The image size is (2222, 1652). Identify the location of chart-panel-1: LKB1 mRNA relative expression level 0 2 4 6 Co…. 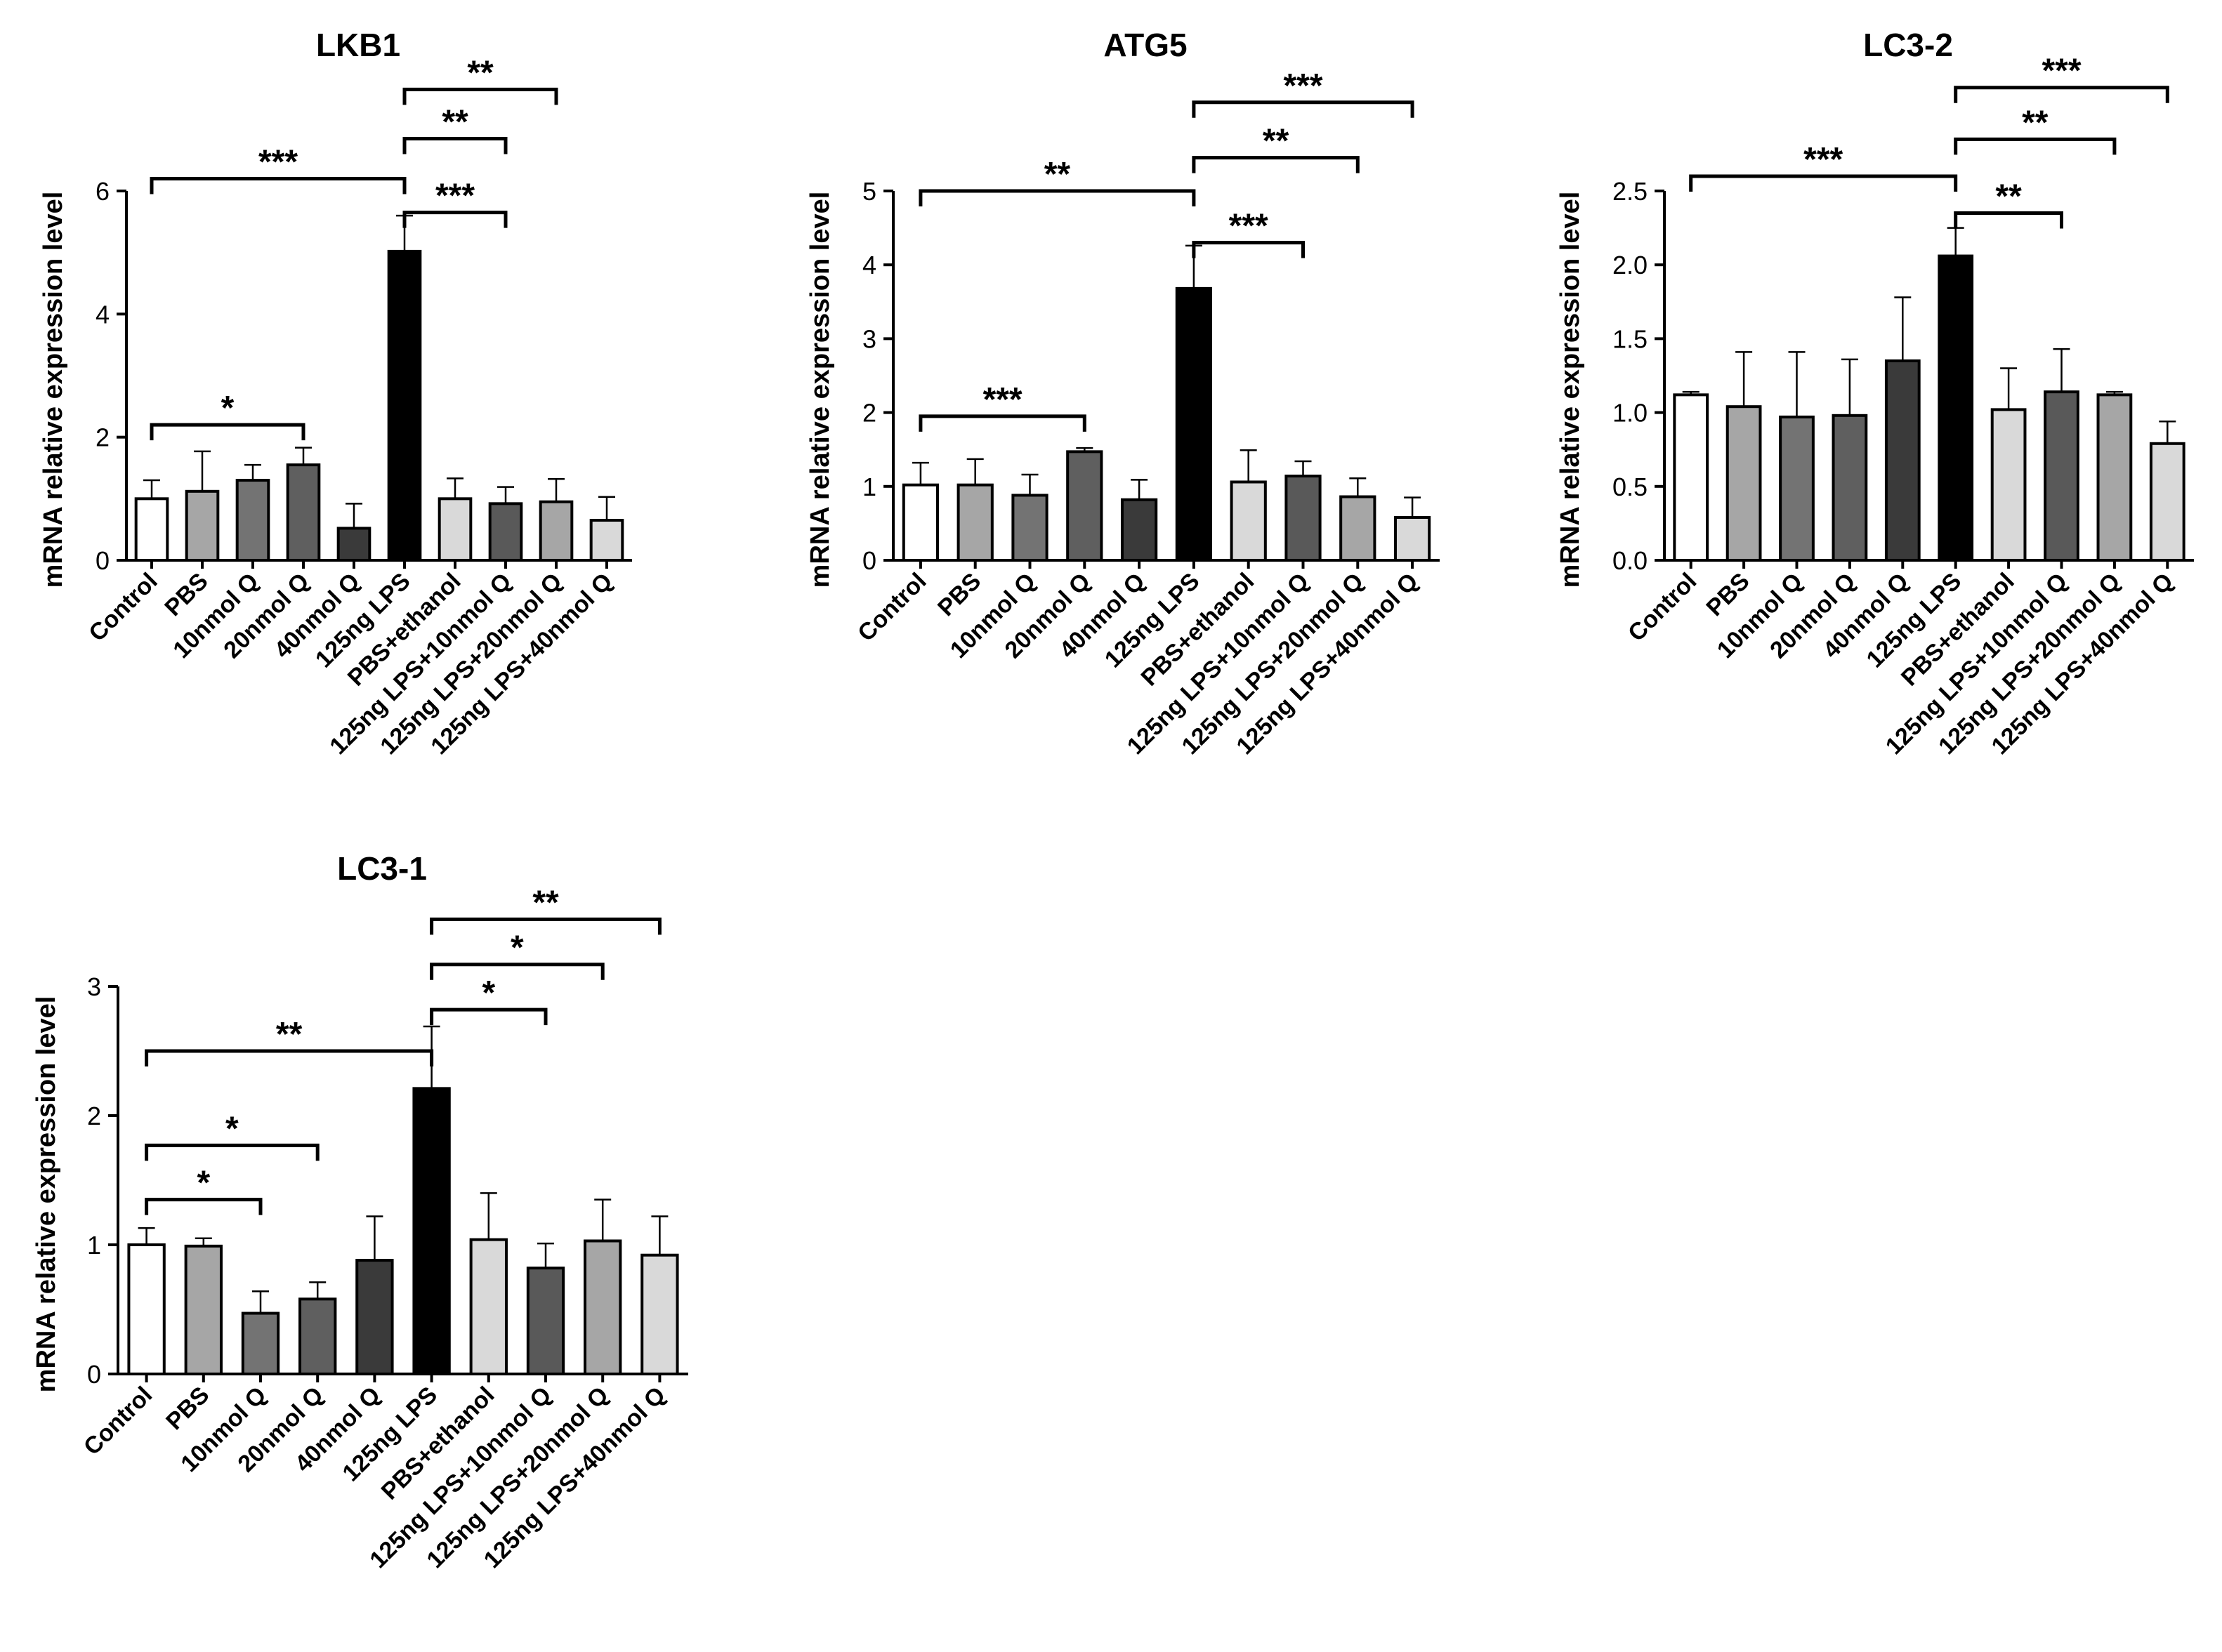
(336, 393).